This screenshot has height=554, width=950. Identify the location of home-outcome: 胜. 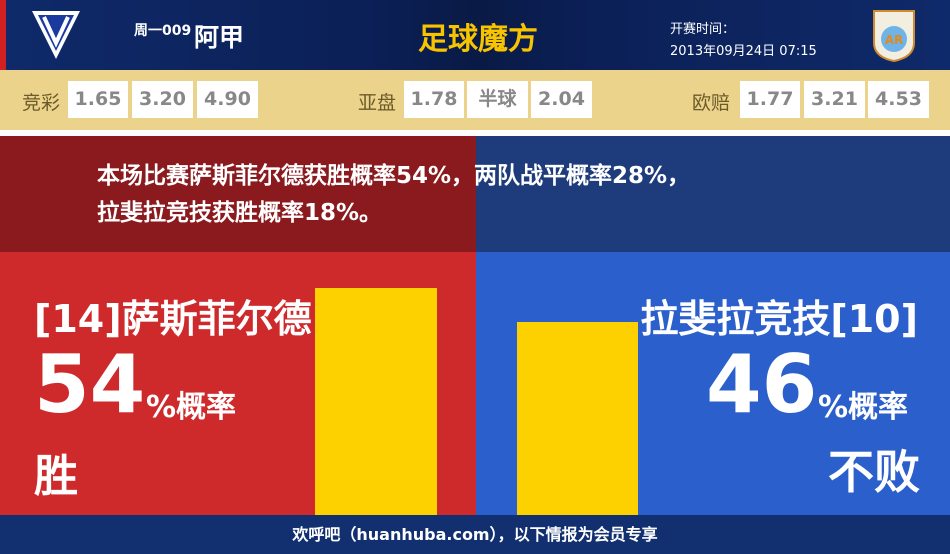
(56, 476).